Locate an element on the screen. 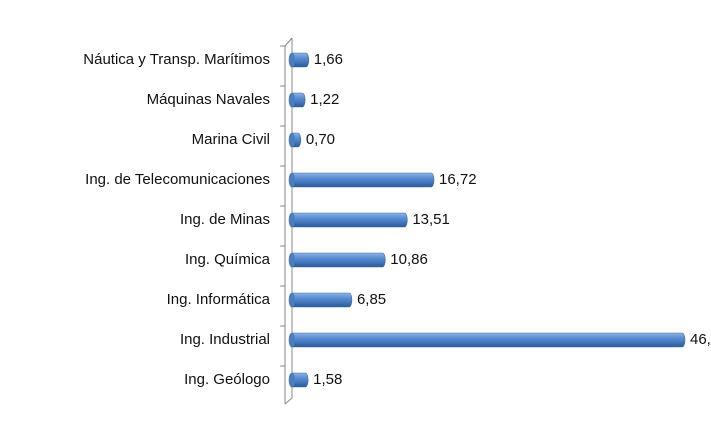 The image size is (711, 424). y-tick-label: Ing. Industrial is located at coordinates (225, 339).